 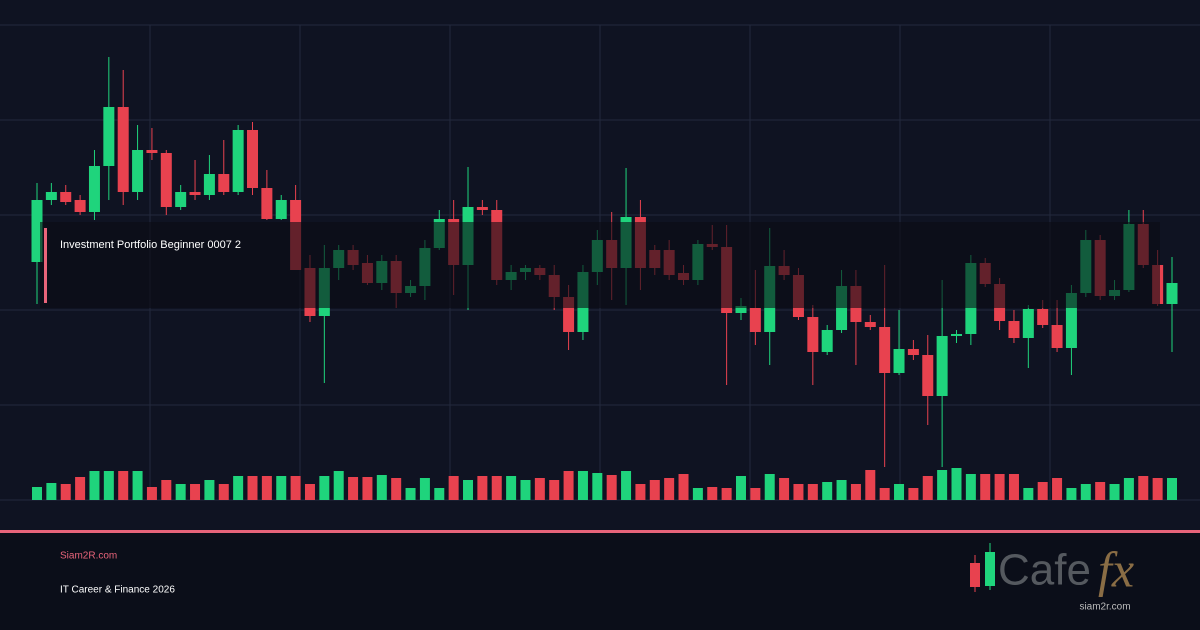 I want to click on logo-suffix: fx, so click(x=1116, y=569).